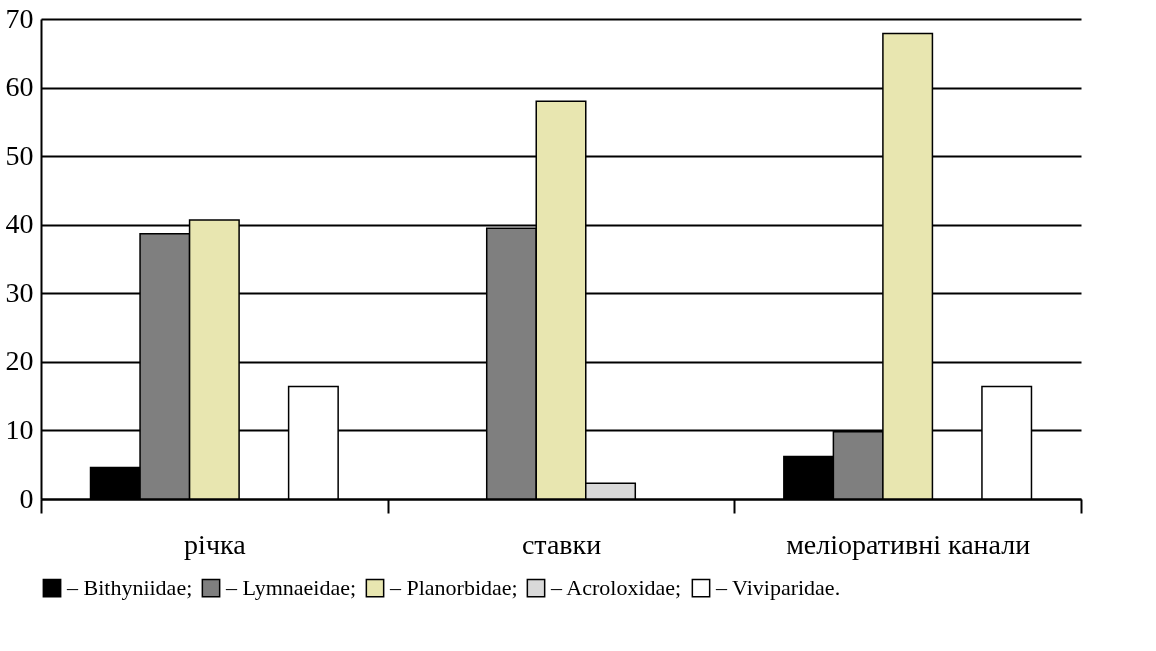  What do you see at coordinates (291, 588) in the screenshot?
I see `legend-label: – Lymnaeidae;` at bounding box center [291, 588].